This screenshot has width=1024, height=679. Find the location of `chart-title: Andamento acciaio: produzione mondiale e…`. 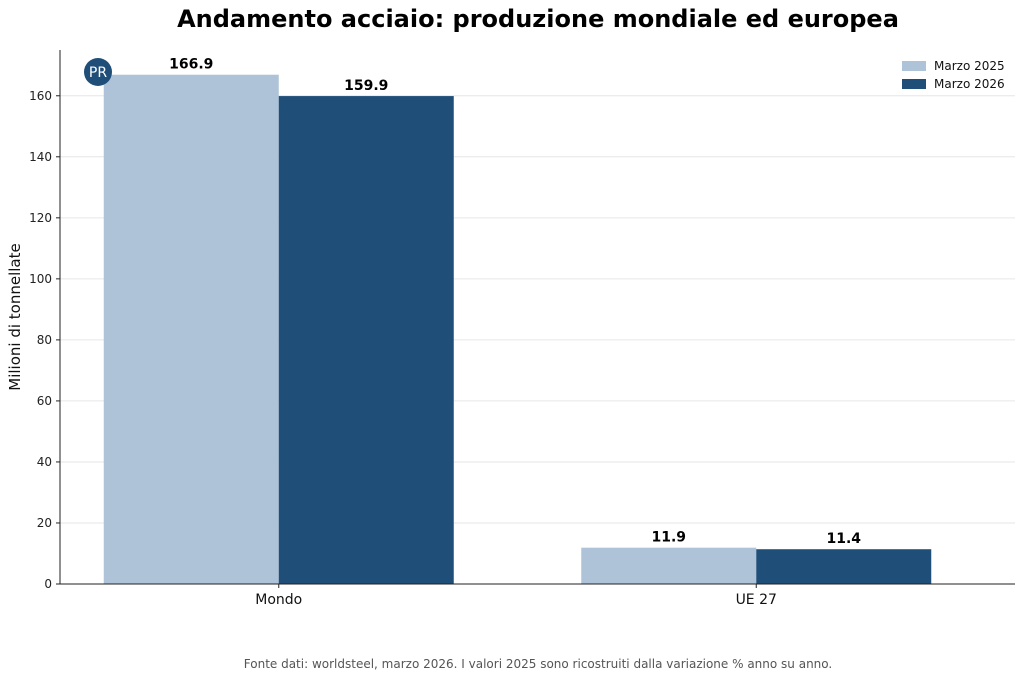

chart-title: Andamento acciaio: produzione mondiale e… is located at coordinates (538, 19).